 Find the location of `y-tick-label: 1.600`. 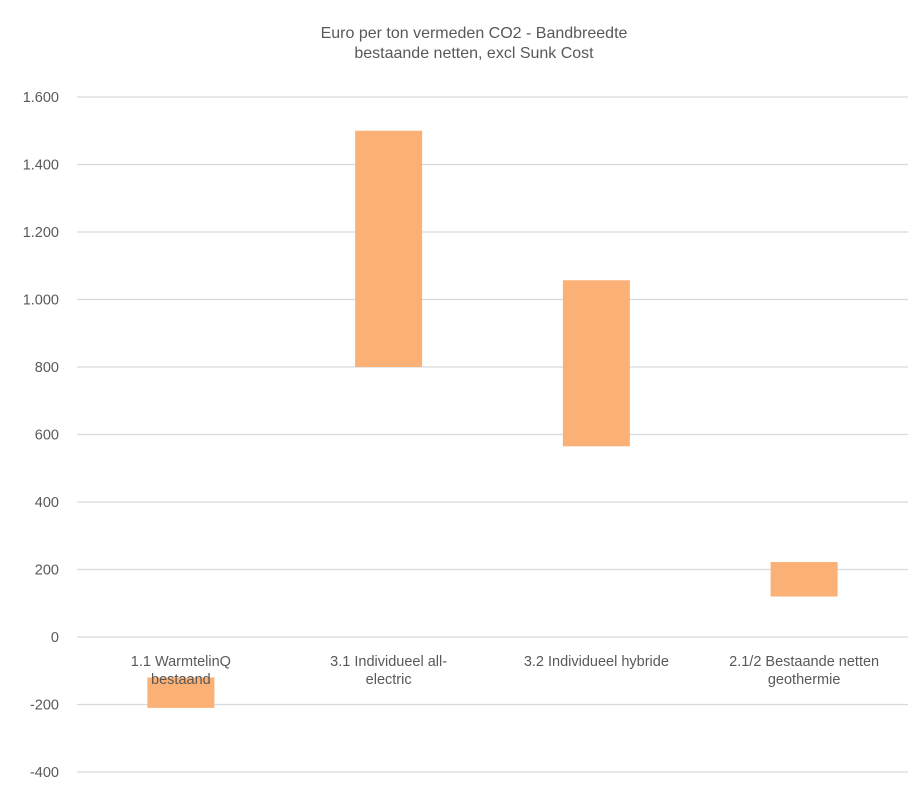

y-tick-label: 1.600 is located at coordinates (41, 98).